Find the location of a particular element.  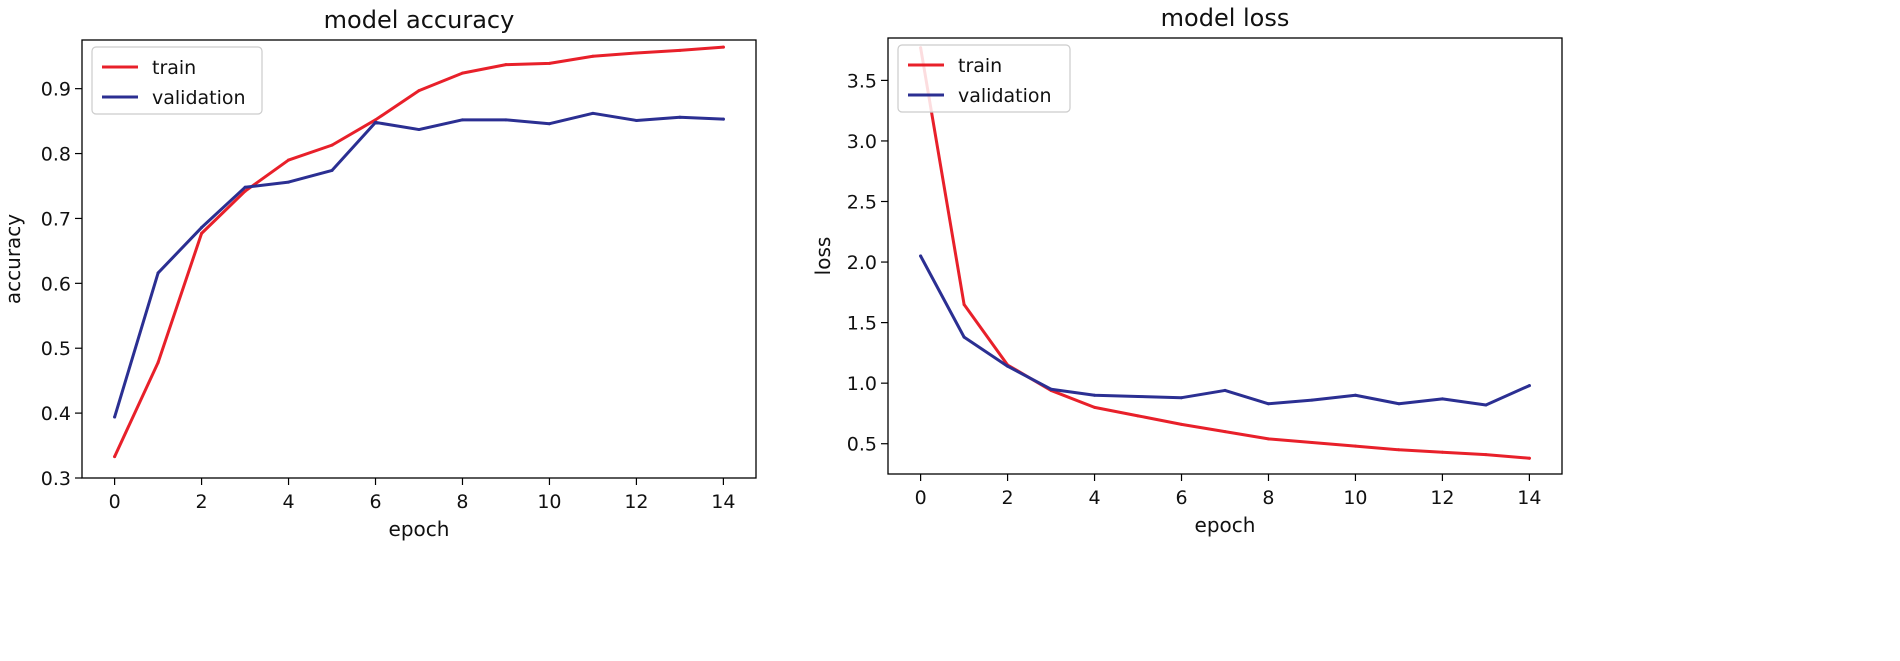

accuracy-x-axis-label: epoch is located at coordinates (419, 529).